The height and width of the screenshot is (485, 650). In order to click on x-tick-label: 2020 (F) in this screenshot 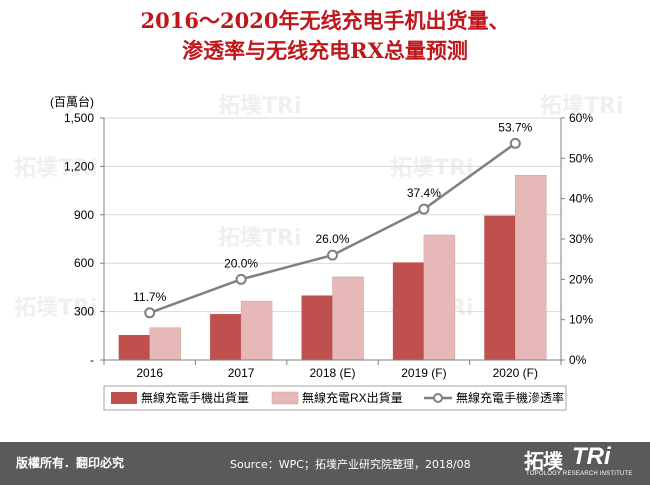, I will do `click(515, 373)`.